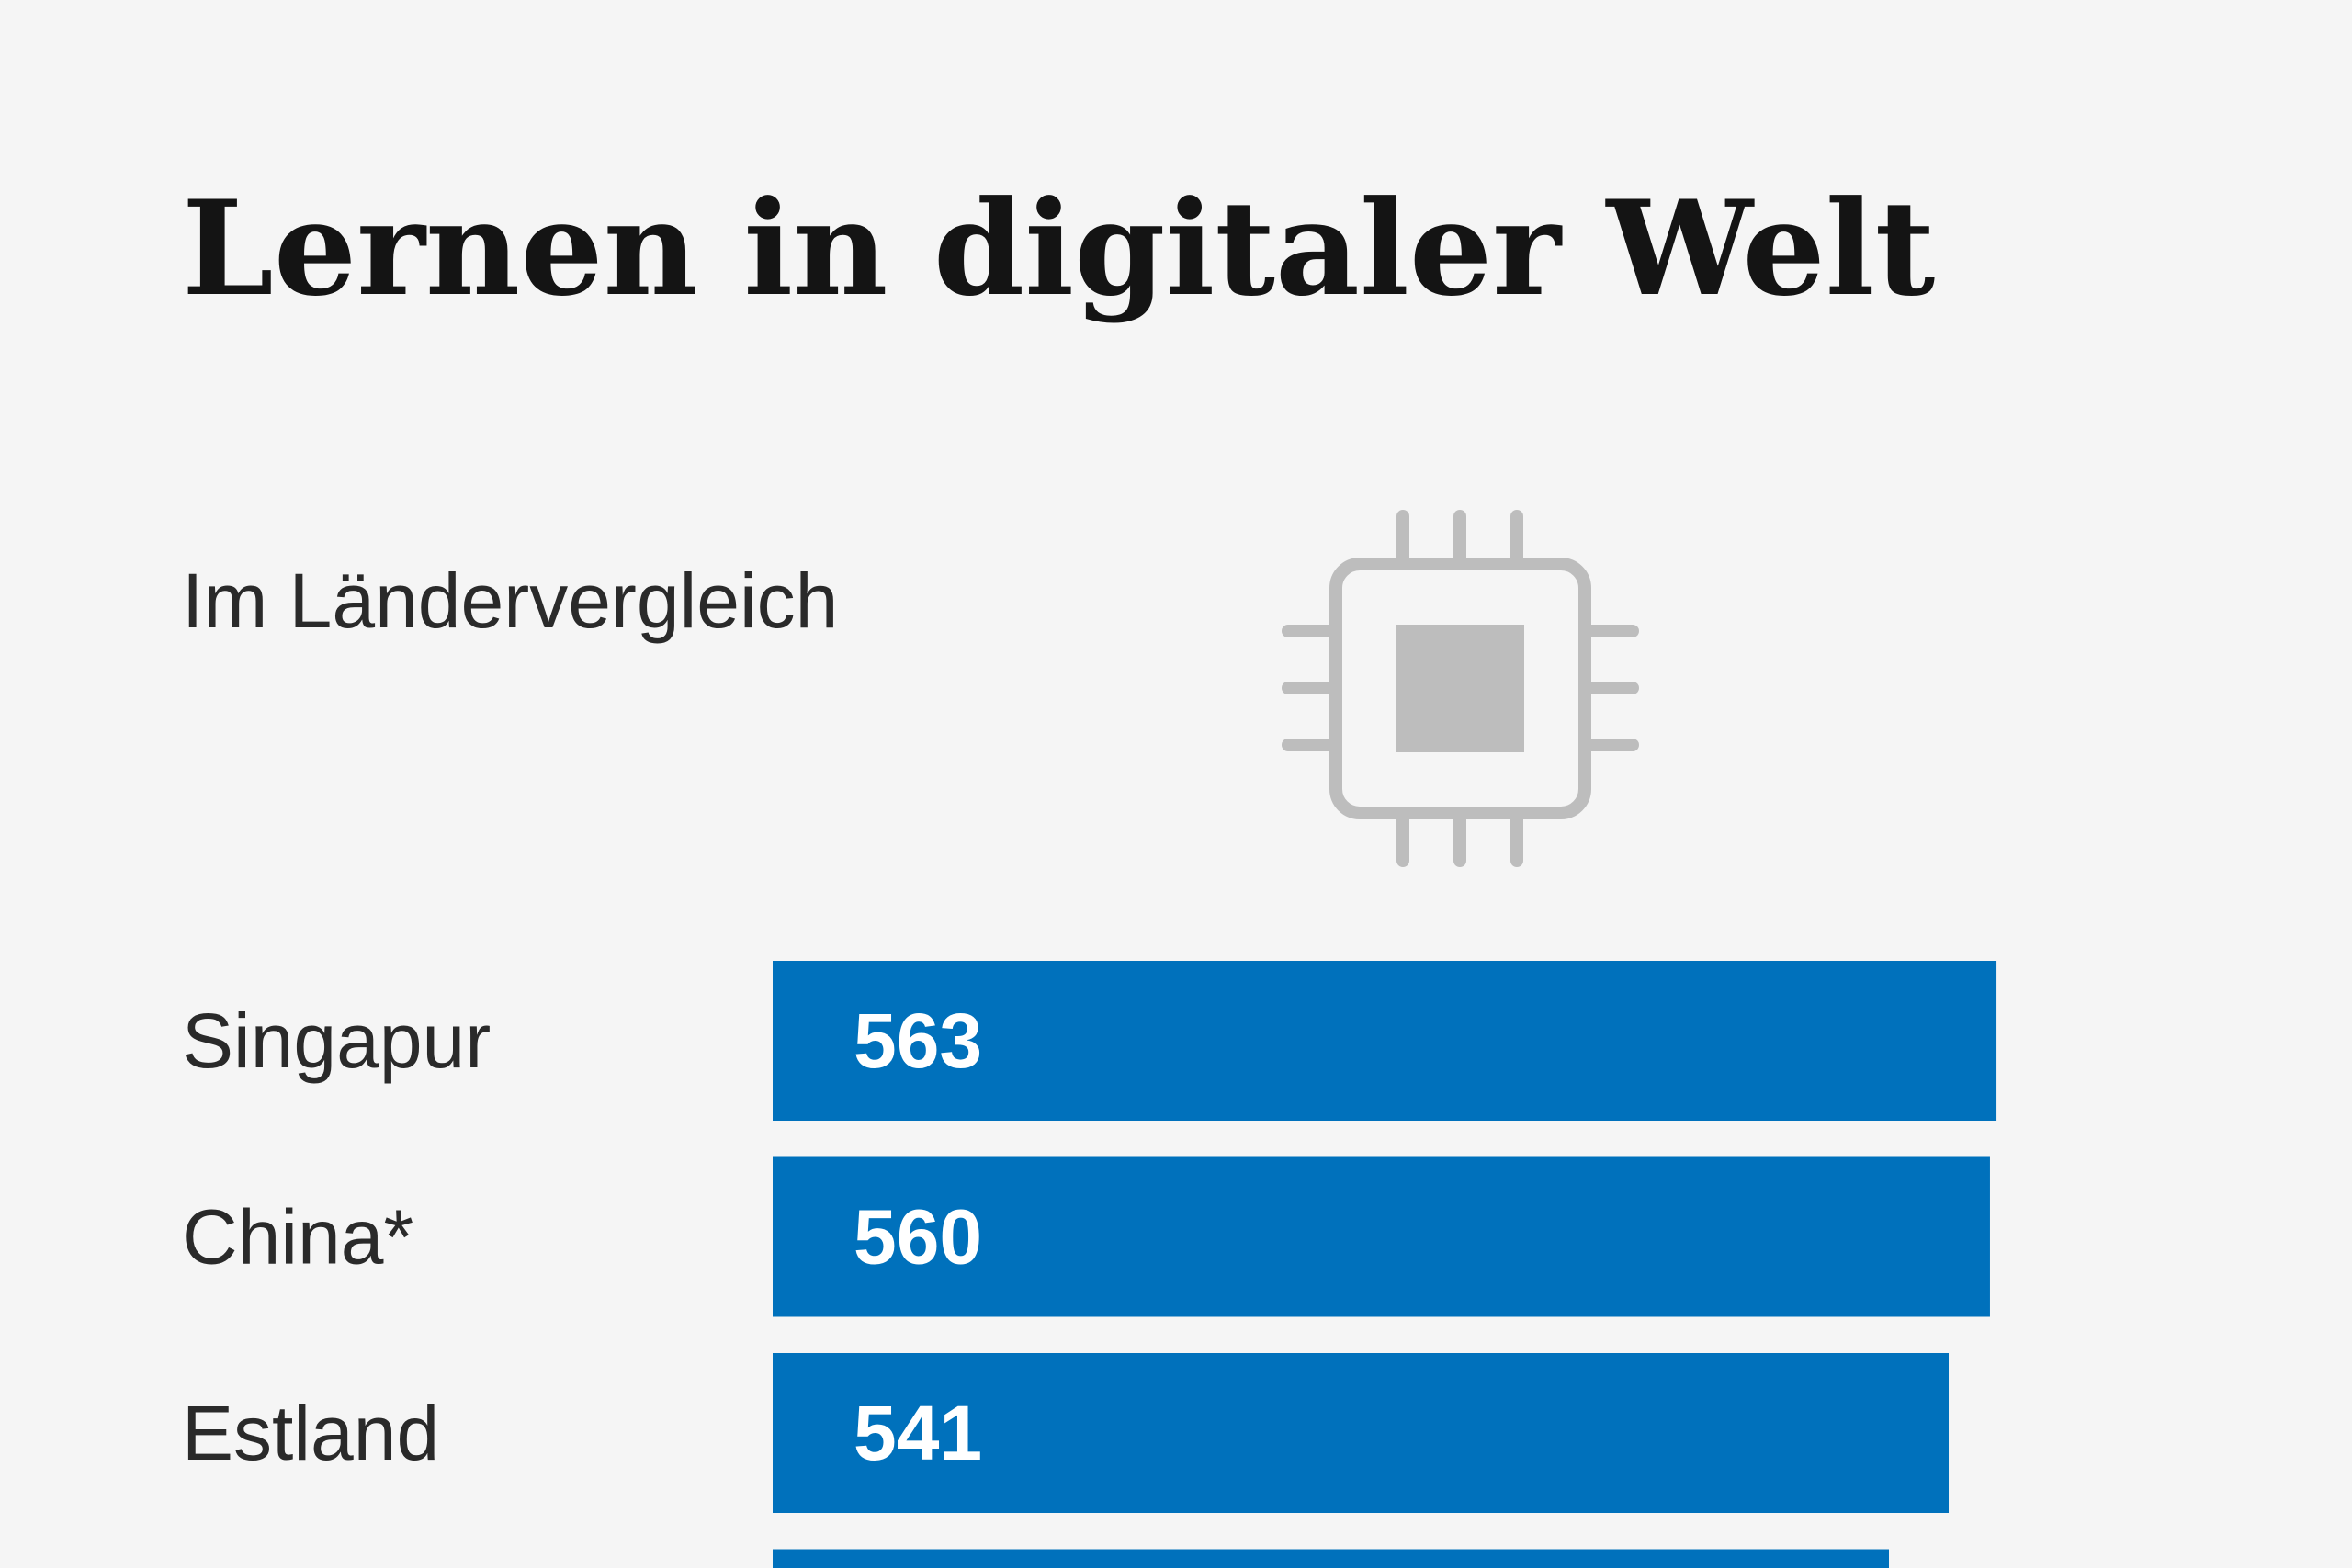 Image resolution: width=2352 pixels, height=1568 pixels. What do you see at coordinates (918, 1433) in the screenshot?
I see `value-label: 541` at bounding box center [918, 1433].